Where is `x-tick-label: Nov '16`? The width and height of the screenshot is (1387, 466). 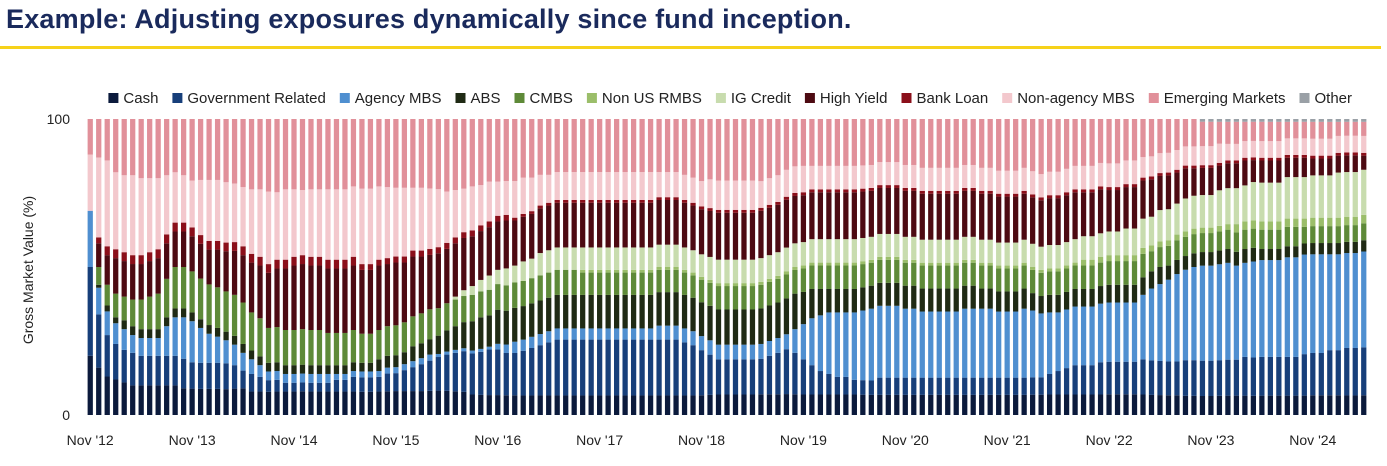
x-tick-label: Nov '16 is located at coordinates (497, 440).